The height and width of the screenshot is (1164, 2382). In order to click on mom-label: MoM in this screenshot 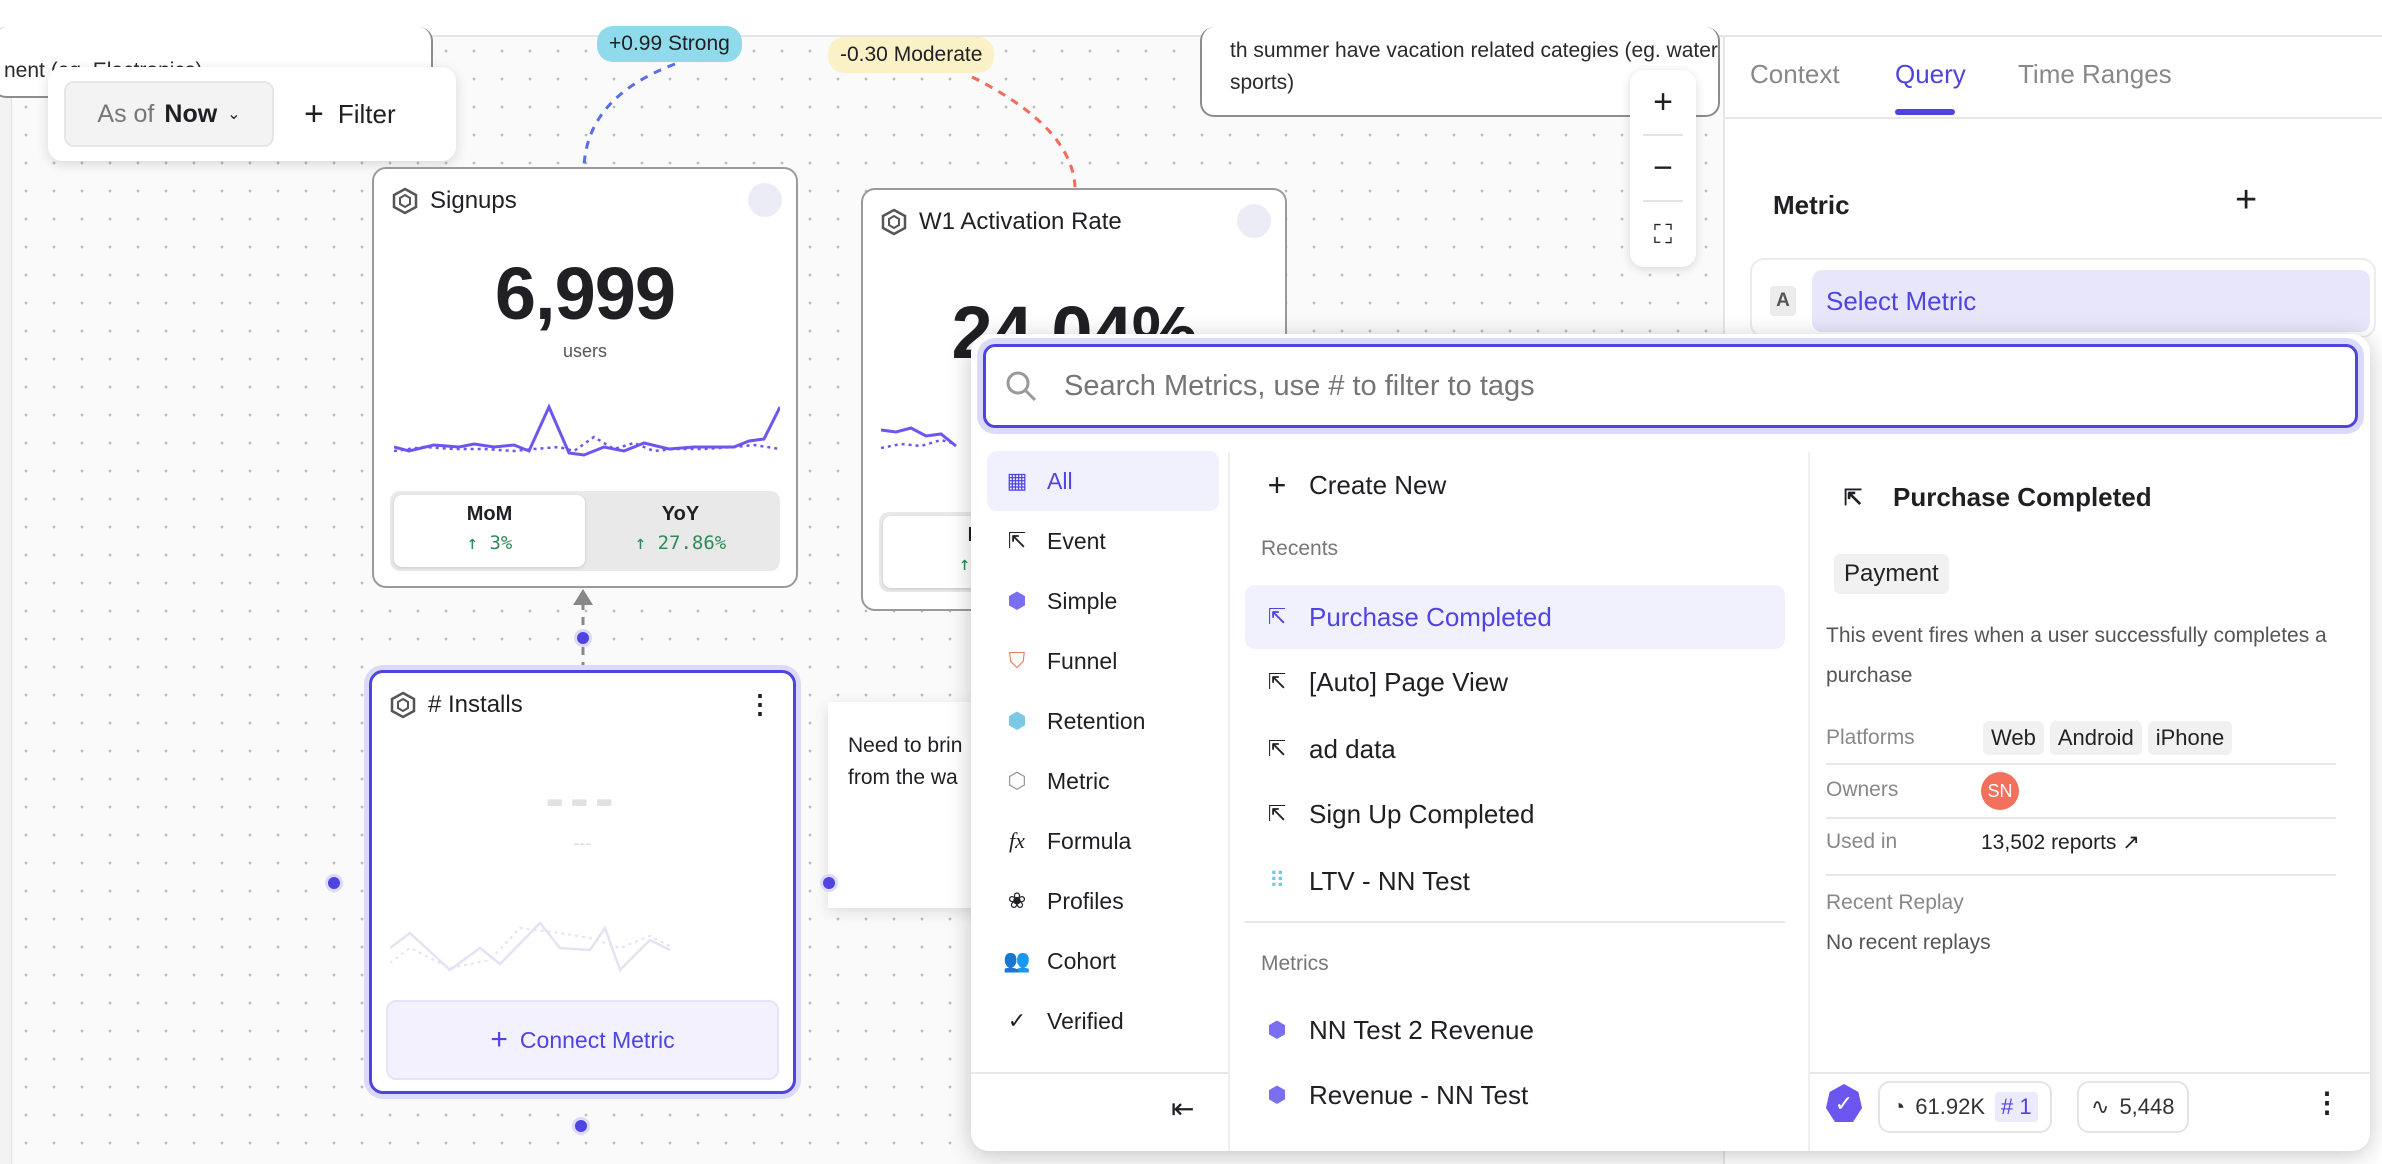, I will do `click(489, 514)`.